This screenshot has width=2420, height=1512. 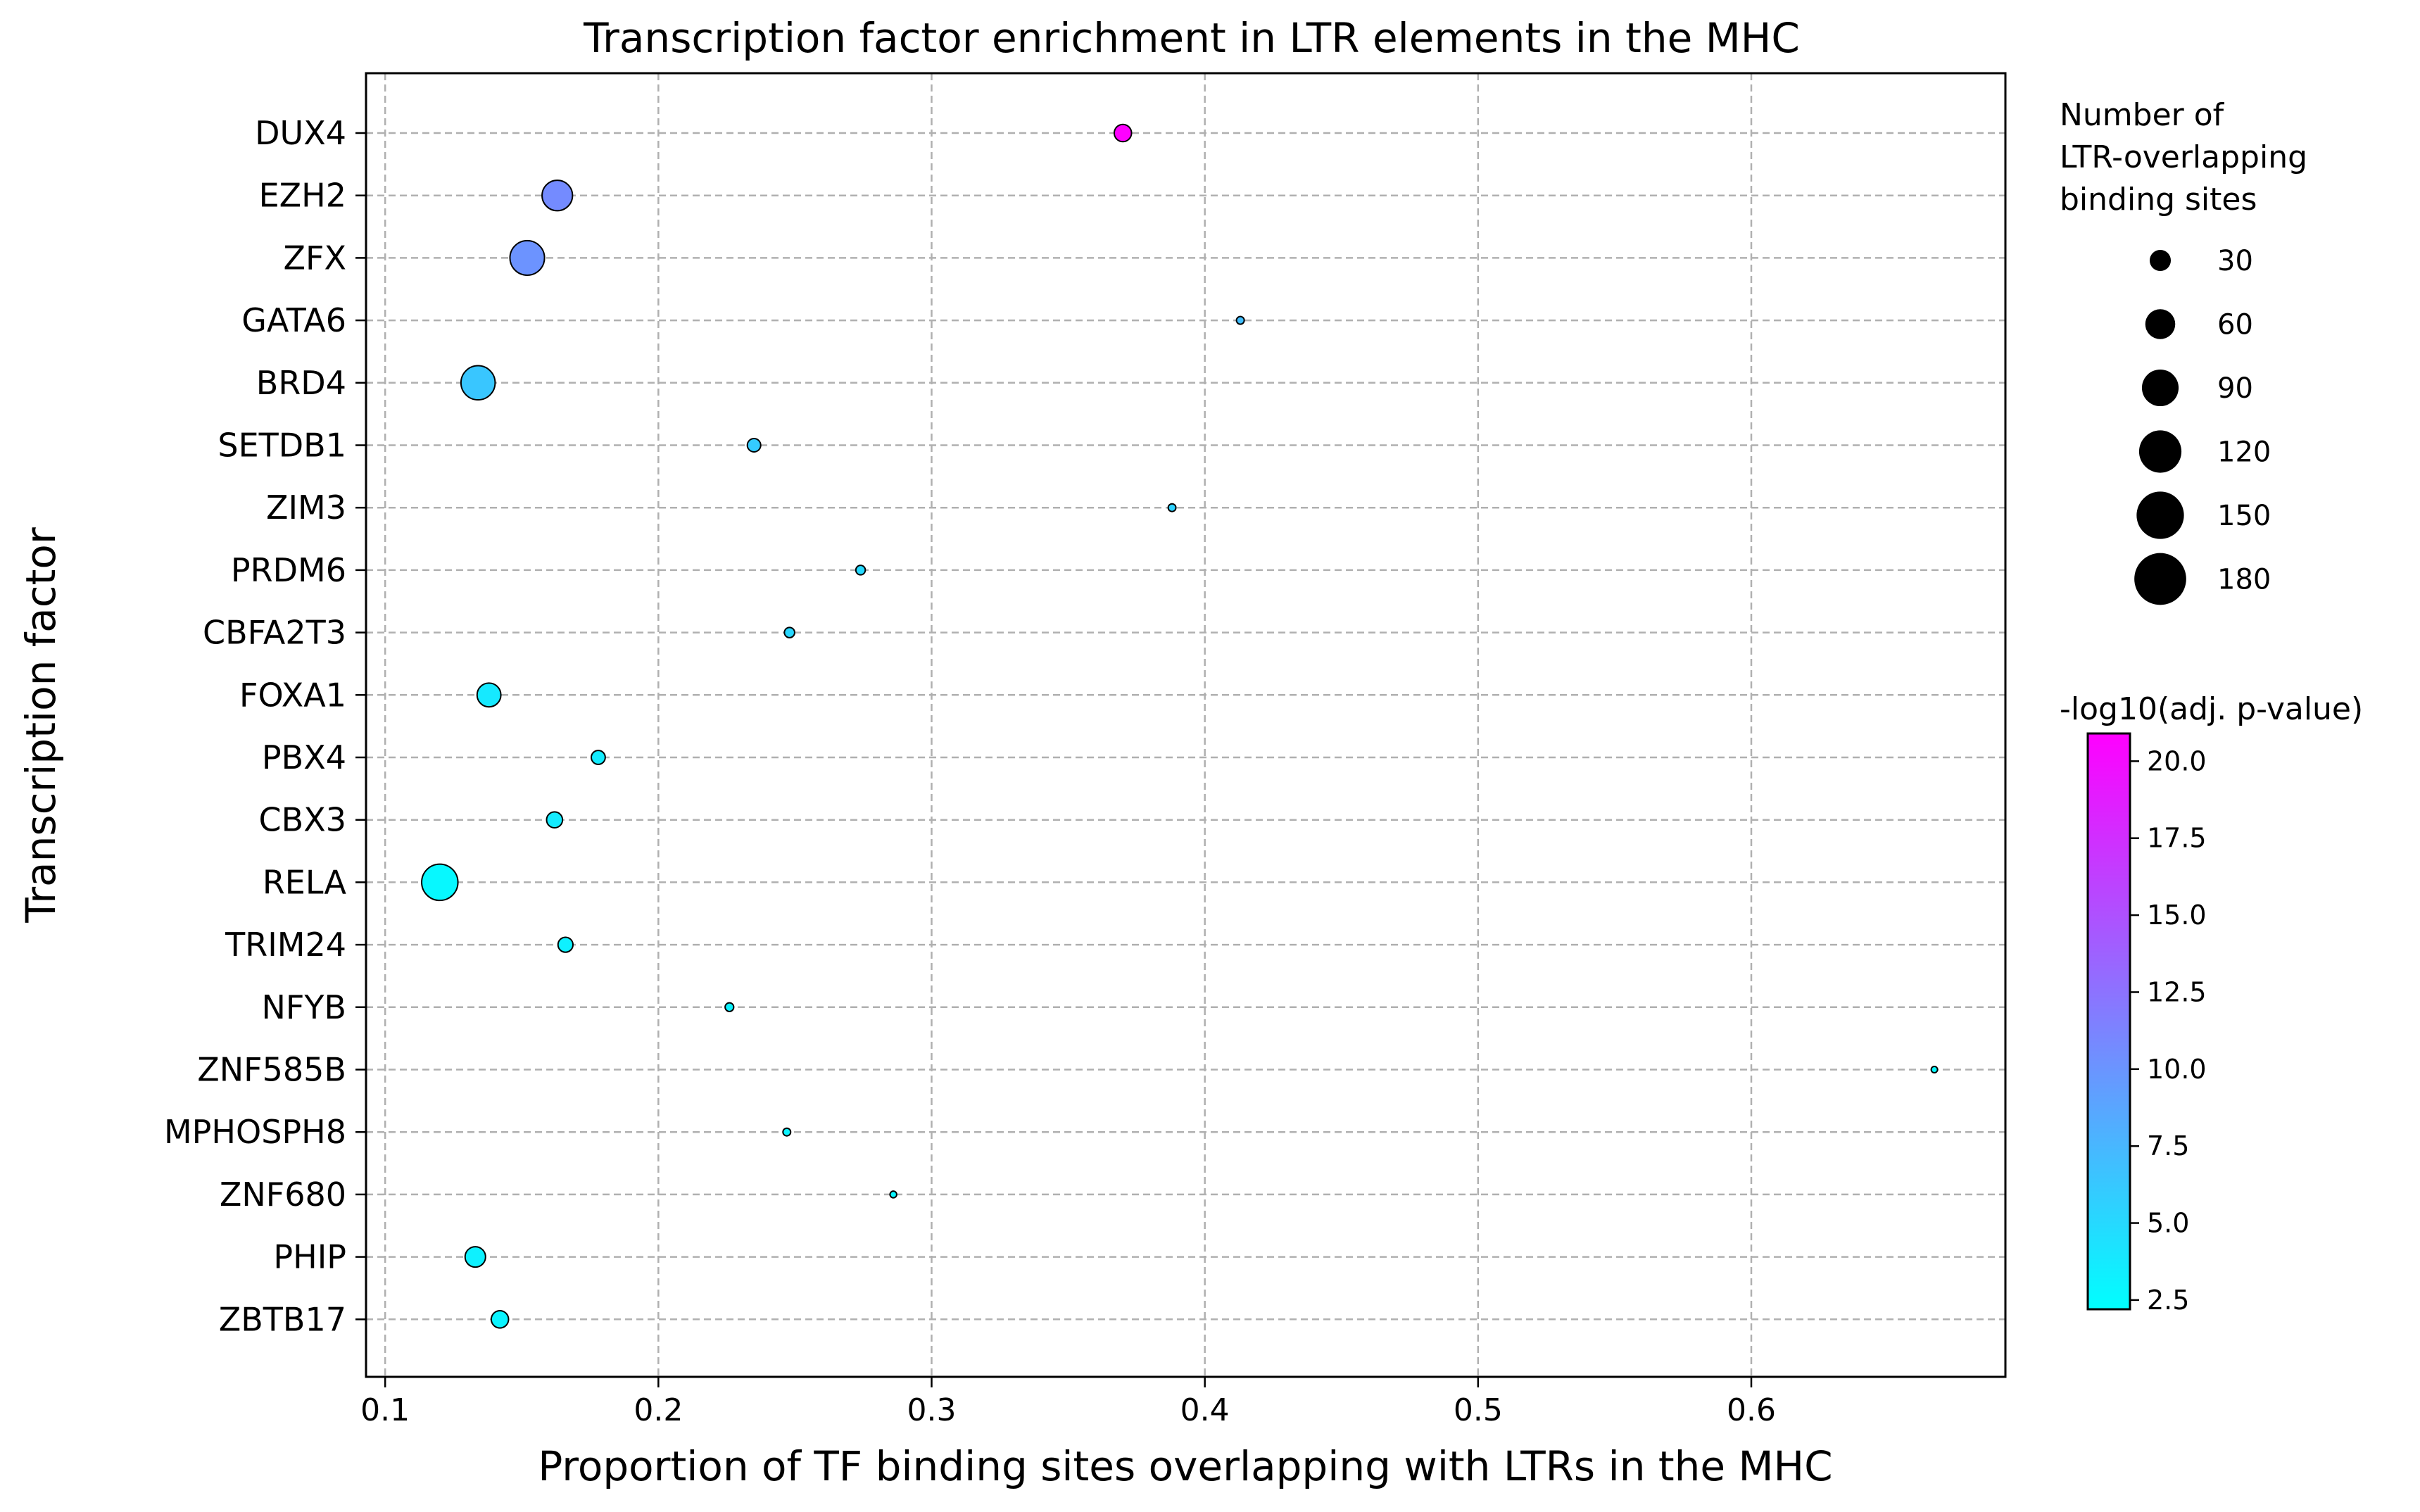 I want to click on y-tick-label: CBFA2T3, so click(x=274, y=633).